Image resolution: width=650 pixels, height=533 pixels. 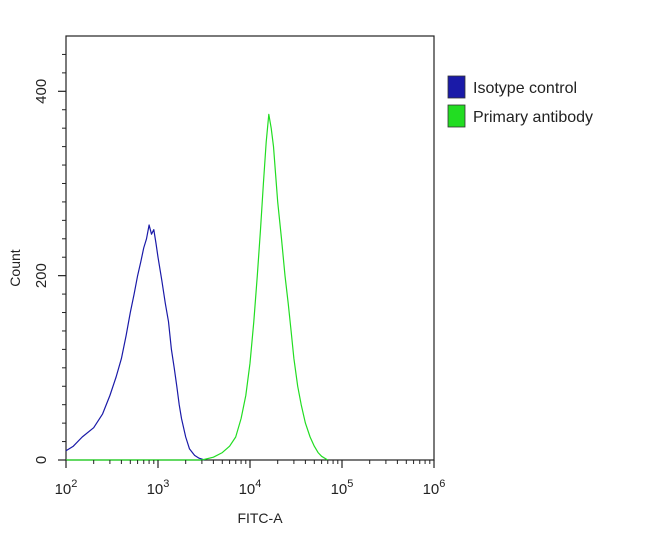 I want to click on x-tick-label: 10³, so click(x=158, y=488).